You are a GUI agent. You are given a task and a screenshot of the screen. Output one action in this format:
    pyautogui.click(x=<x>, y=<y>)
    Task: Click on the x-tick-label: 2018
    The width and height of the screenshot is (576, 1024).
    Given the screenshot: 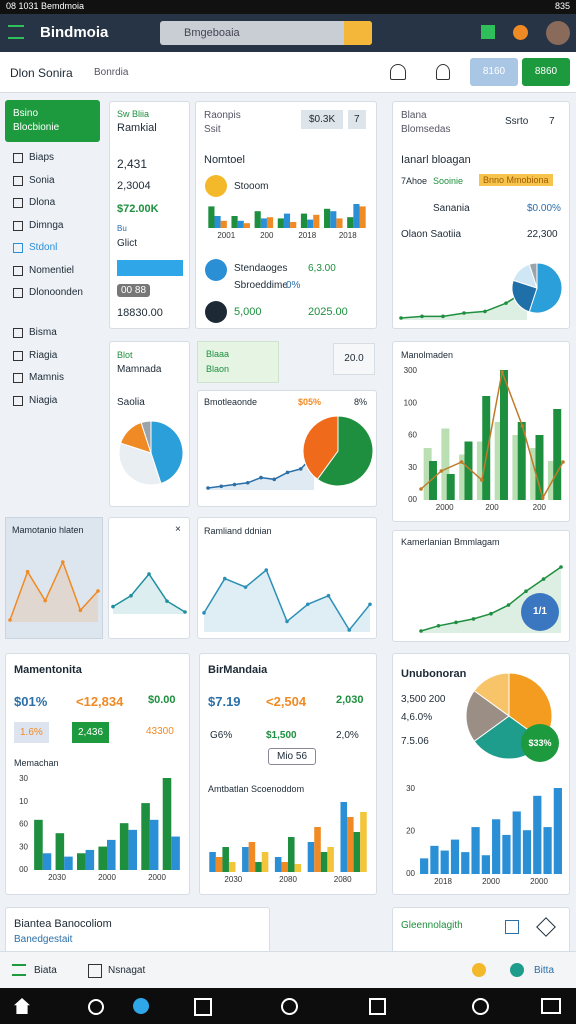 What is the action you would take?
    pyautogui.click(x=307, y=235)
    